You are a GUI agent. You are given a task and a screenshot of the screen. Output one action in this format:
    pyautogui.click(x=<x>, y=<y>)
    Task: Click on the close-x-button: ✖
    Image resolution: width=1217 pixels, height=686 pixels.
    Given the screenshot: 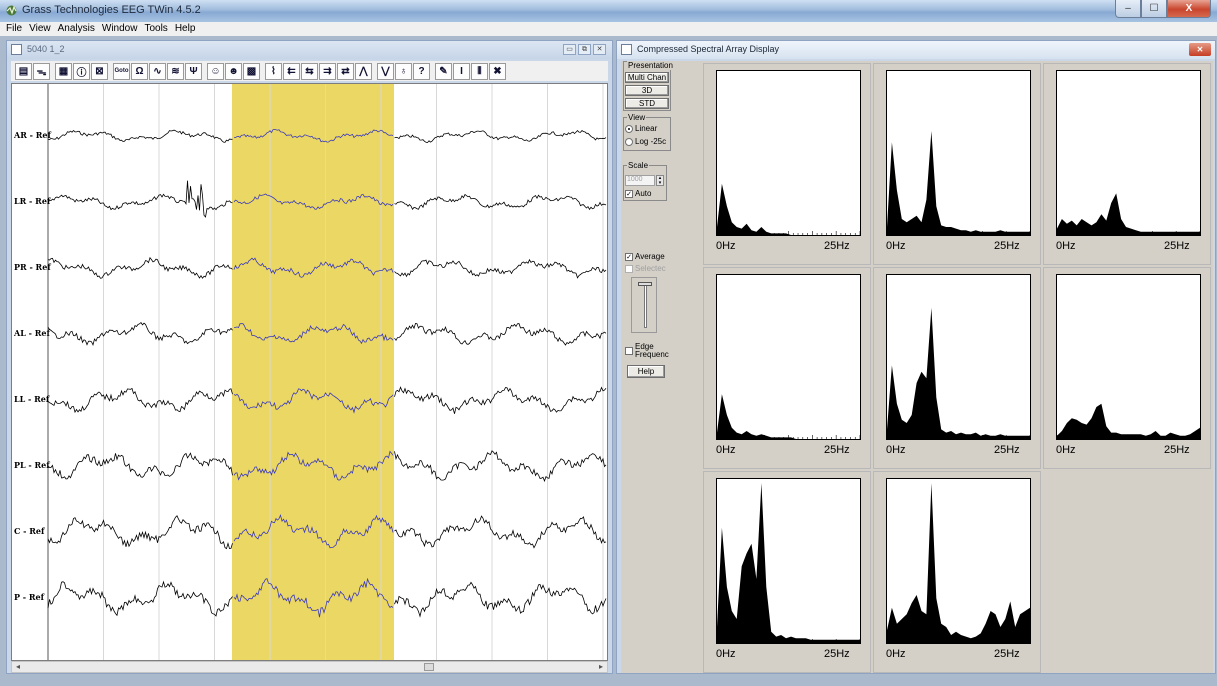 What is the action you would take?
    pyautogui.click(x=497, y=71)
    